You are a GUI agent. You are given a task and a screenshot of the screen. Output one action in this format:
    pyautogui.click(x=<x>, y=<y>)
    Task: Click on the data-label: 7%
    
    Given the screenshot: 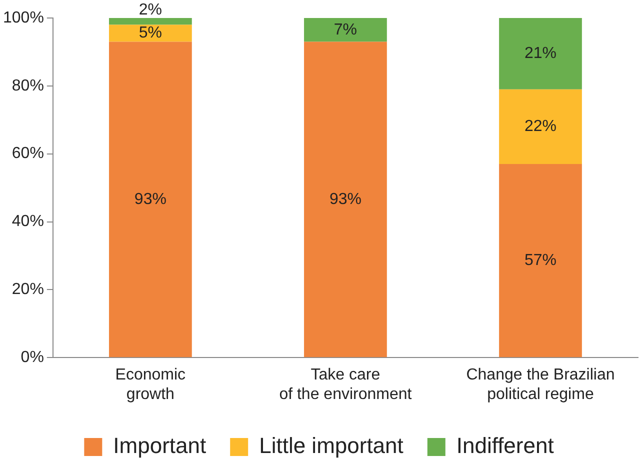 What is the action you would take?
    pyautogui.click(x=346, y=29)
    